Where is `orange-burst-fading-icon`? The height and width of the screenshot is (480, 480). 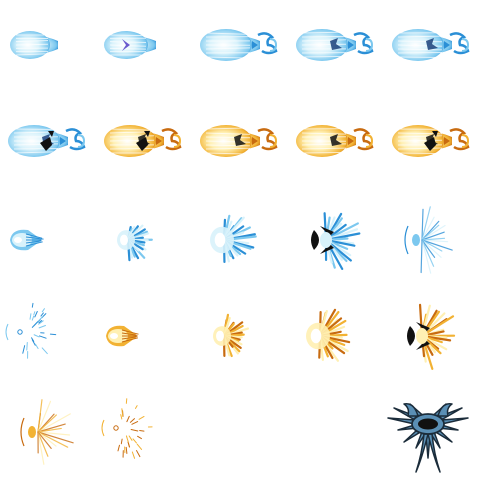 orange-burst-fading-icon is located at coordinates (47, 432).